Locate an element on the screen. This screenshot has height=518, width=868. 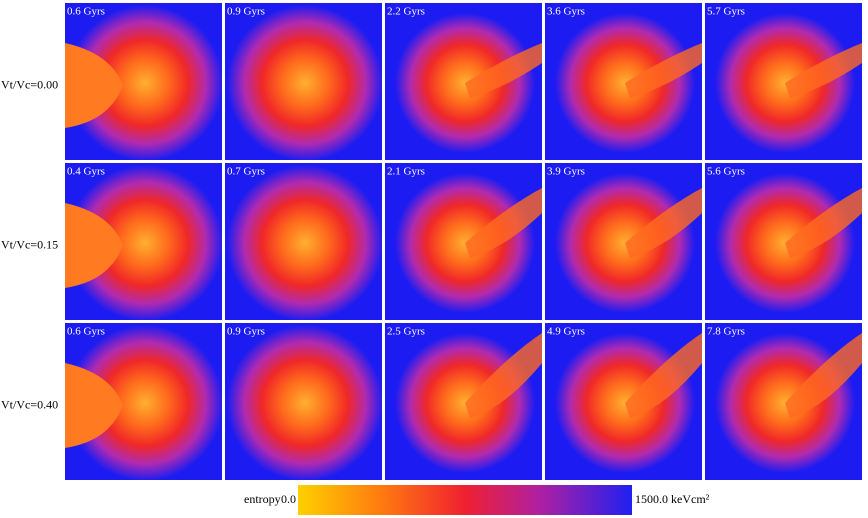
panel: 2.1 Gyrs is located at coordinates (463, 241).